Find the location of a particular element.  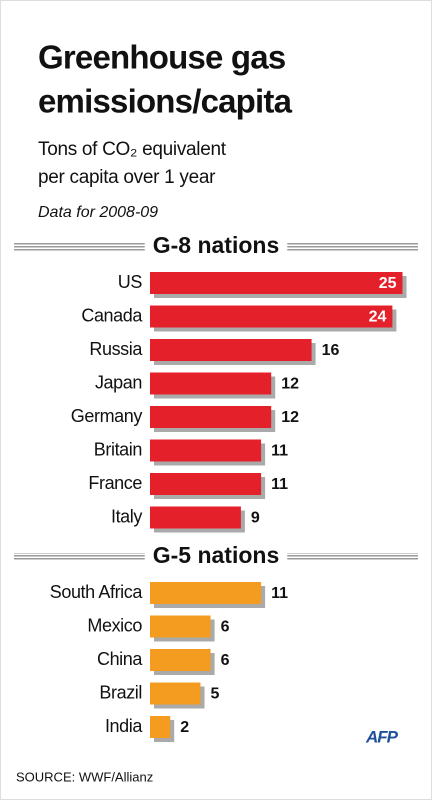

category-label: Germany is located at coordinates (107, 416).